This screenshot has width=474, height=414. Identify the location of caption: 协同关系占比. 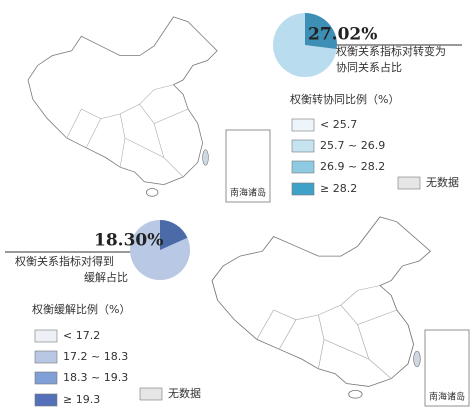
(369, 67).